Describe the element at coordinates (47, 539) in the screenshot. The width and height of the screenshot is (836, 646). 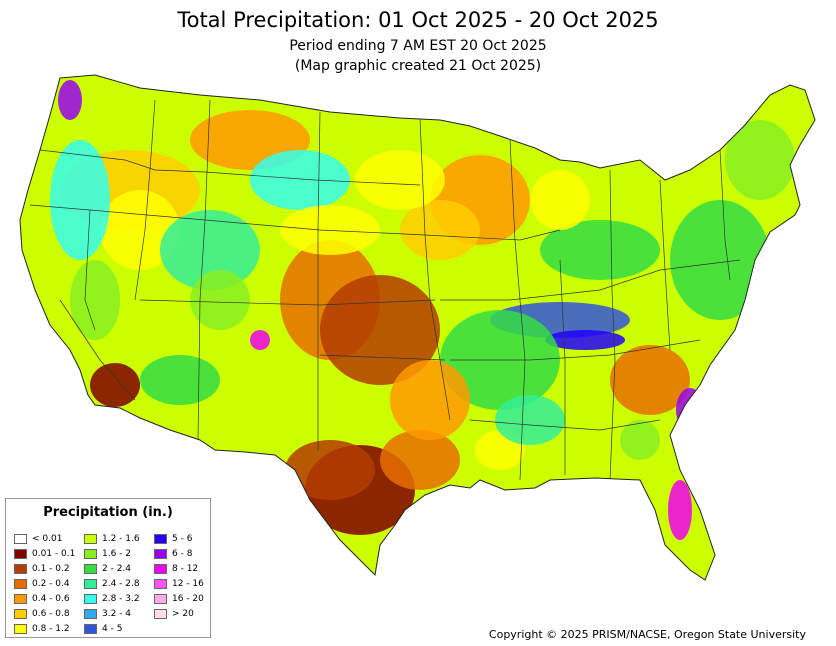
I see `legend-label: < 0.01` at that location.